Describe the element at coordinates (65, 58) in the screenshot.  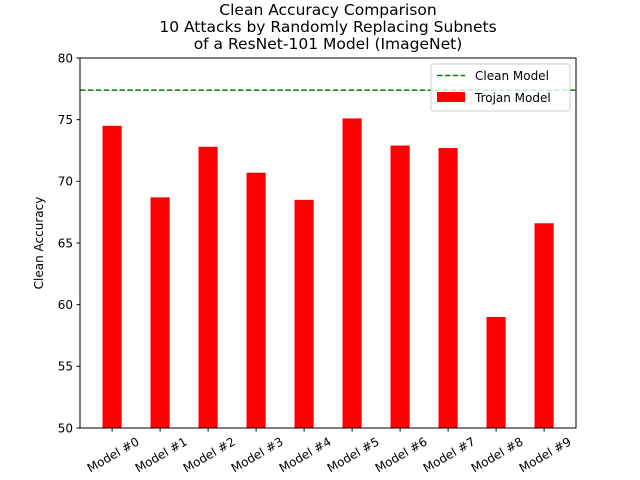
I see `y-tick-label-6: 80` at that location.